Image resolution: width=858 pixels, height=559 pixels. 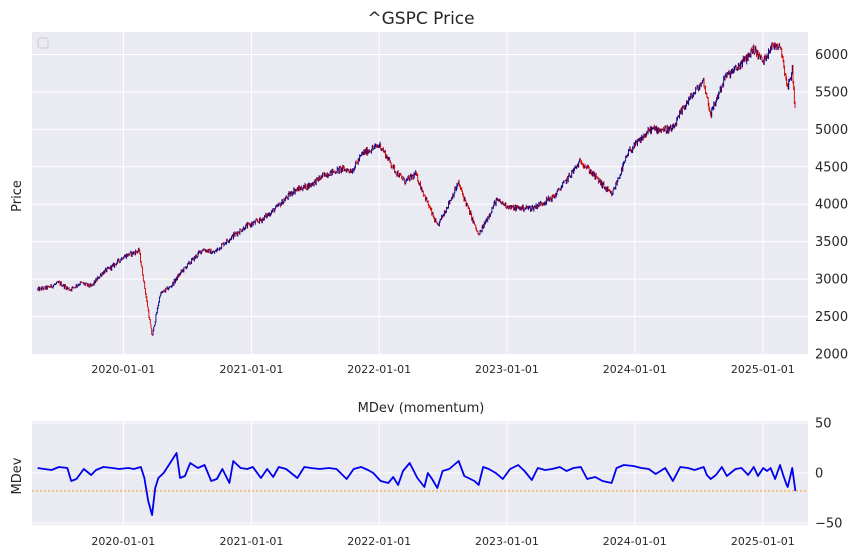 What do you see at coordinates (17, 475) in the screenshot?
I see `mdev-y-axis-label: MDev` at bounding box center [17, 475].